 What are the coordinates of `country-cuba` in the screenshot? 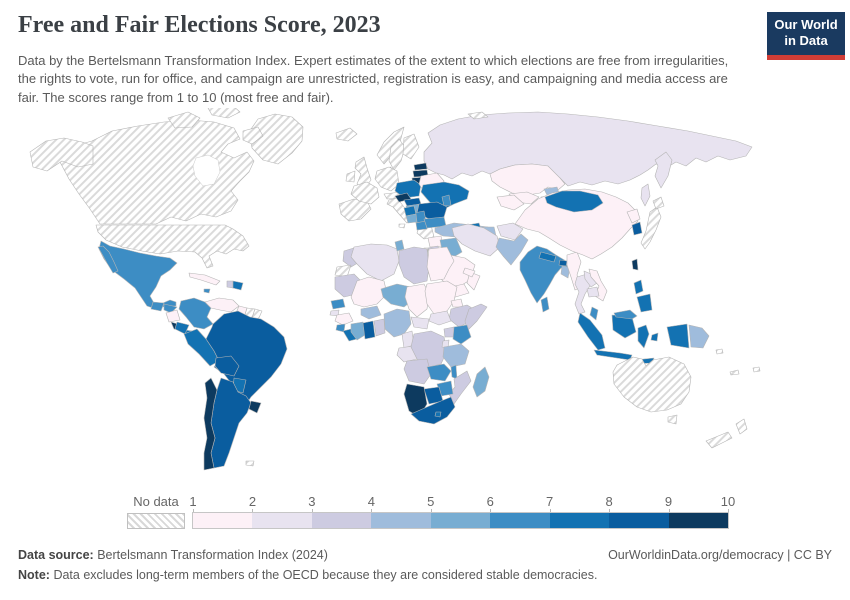 It's located at (204, 279).